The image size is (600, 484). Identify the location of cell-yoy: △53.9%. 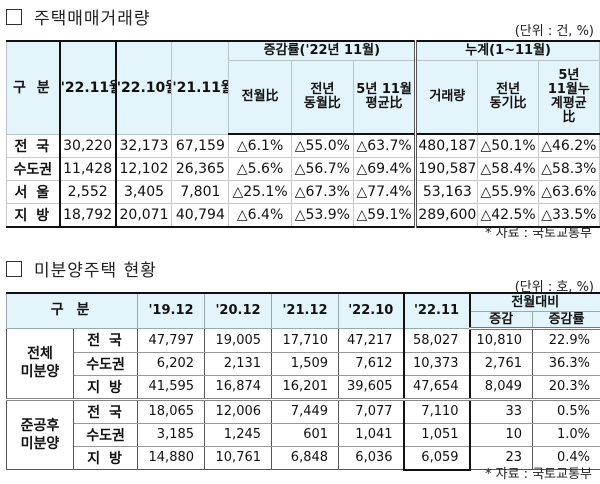
(322, 215).